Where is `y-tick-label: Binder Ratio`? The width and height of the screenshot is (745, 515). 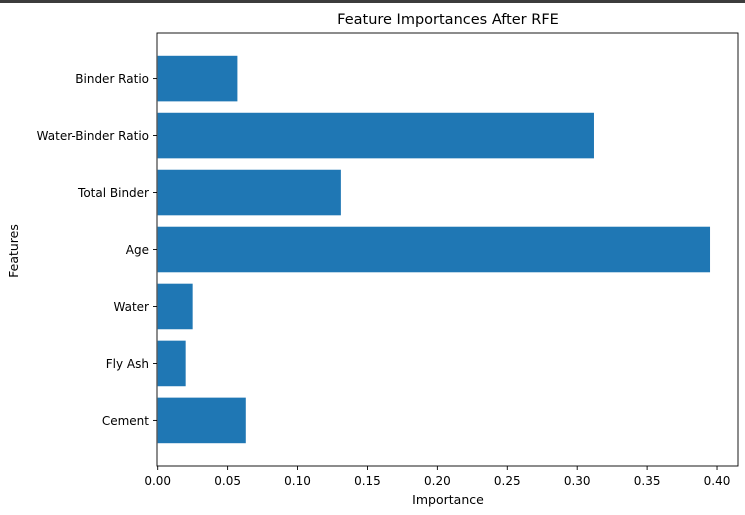
y-tick-label: Binder Ratio is located at coordinates (112, 79).